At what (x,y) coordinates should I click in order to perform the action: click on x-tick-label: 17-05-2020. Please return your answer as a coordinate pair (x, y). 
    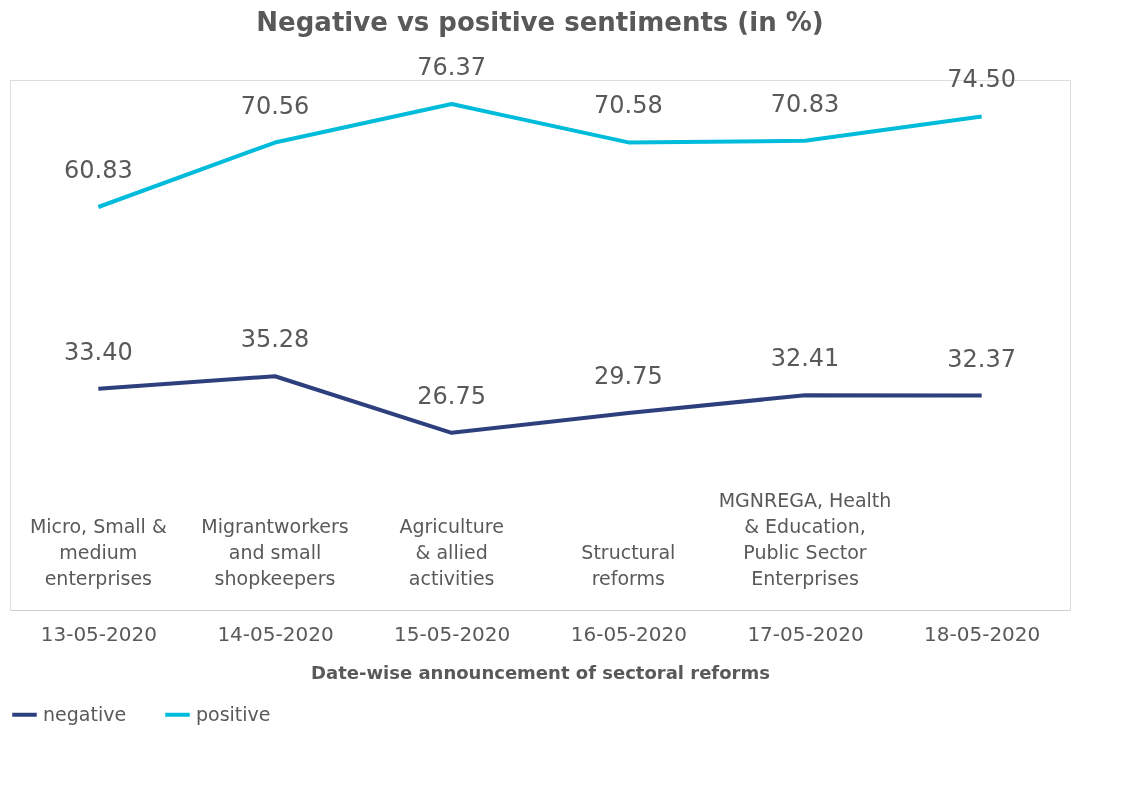
    Looking at the image, I should click on (805, 633).